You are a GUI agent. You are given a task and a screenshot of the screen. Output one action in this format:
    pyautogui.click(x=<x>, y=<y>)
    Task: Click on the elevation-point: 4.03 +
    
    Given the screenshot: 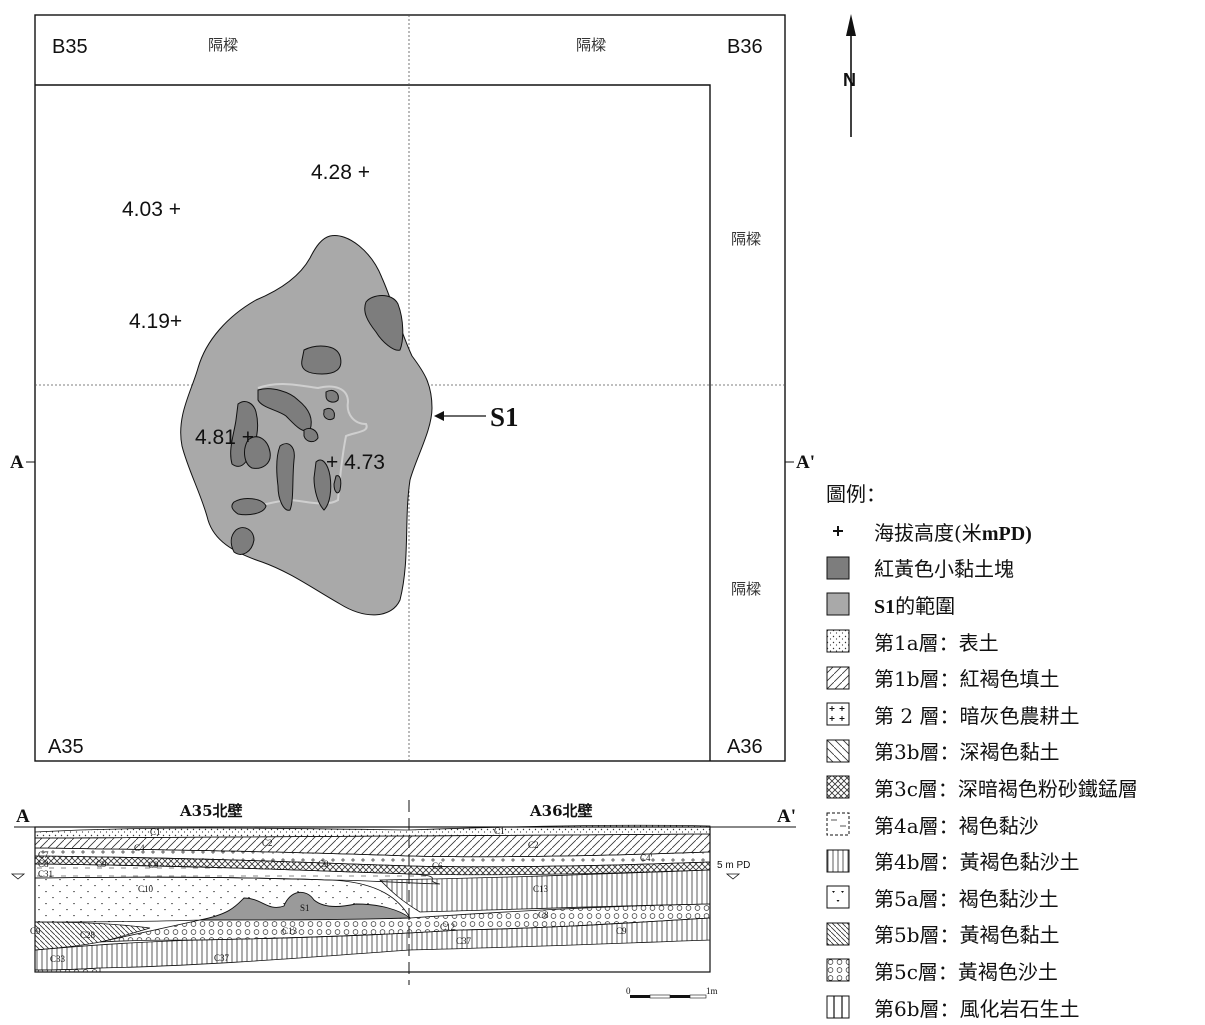 What is the action you would take?
    pyautogui.click(x=151, y=209)
    